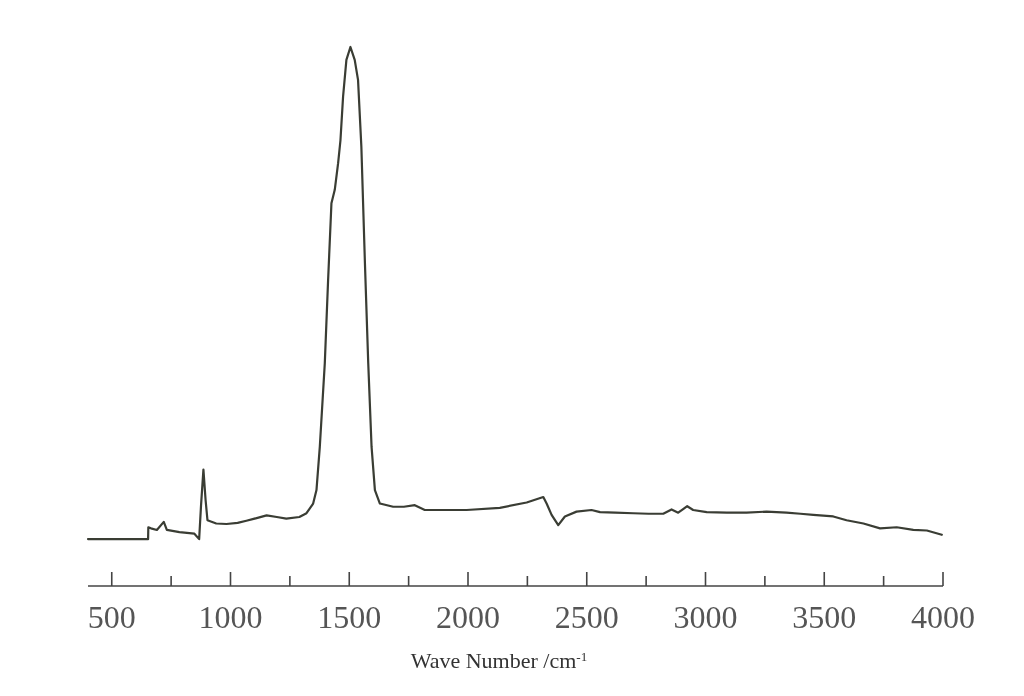 The width and height of the screenshot is (1024, 696). Describe the element at coordinates (230, 617) in the screenshot. I see `x-tick-label: 1000` at that location.